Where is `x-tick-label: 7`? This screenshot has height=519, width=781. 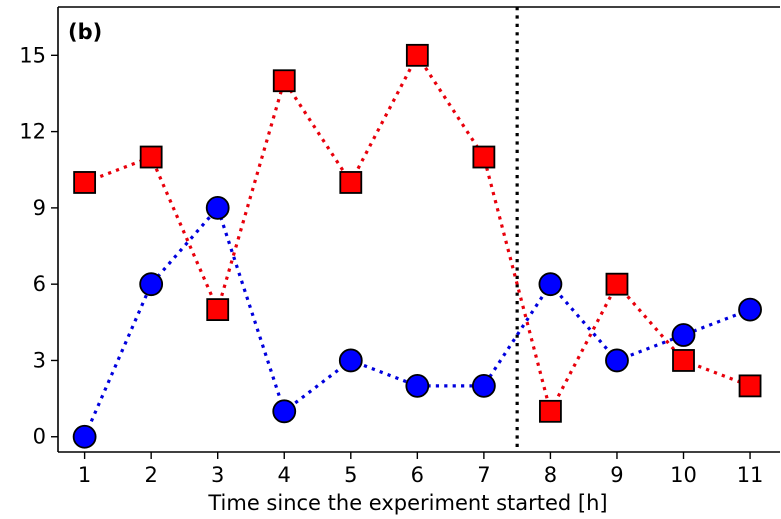
x-tick-label: 7 is located at coordinates (483, 475).